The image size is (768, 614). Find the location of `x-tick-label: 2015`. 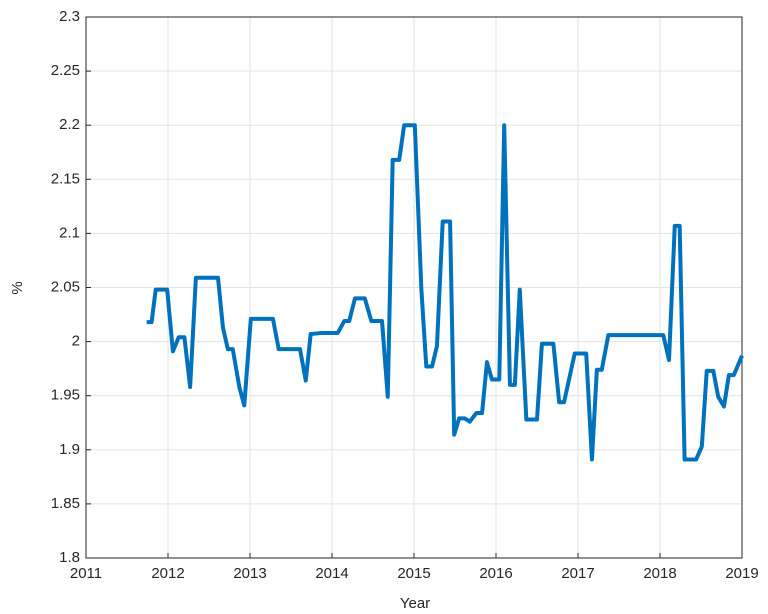

x-tick-label: 2015 is located at coordinates (413, 573).